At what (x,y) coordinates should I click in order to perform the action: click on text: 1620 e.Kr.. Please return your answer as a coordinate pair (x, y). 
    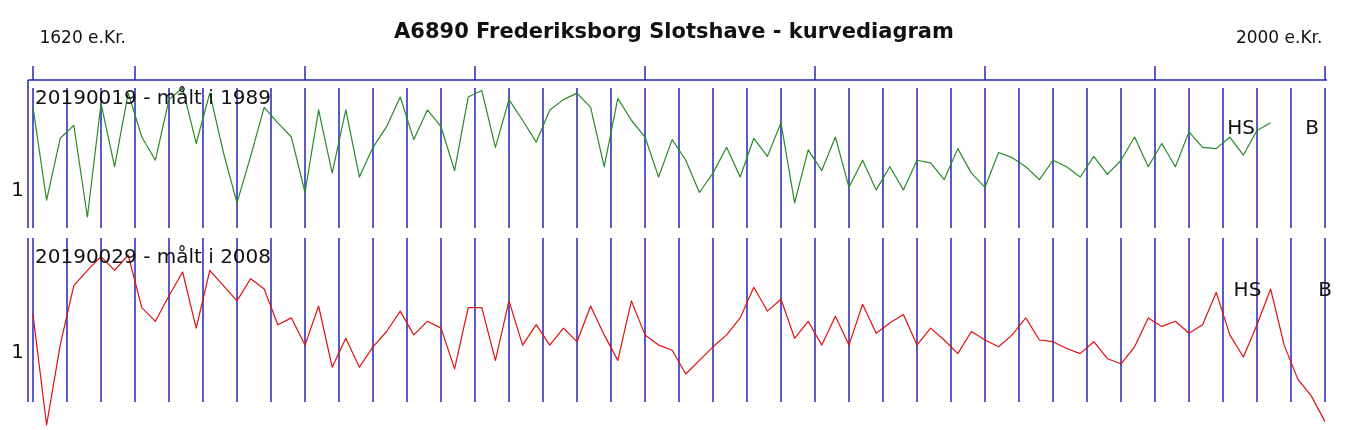
    Looking at the image, I should click on (82, 37).